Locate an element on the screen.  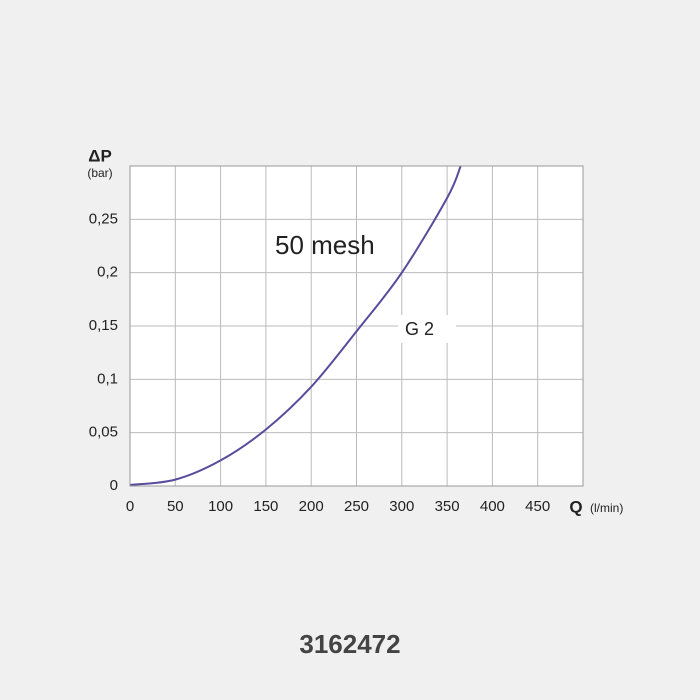
x-tick-label: 300 is located at coordinates (401, 506).